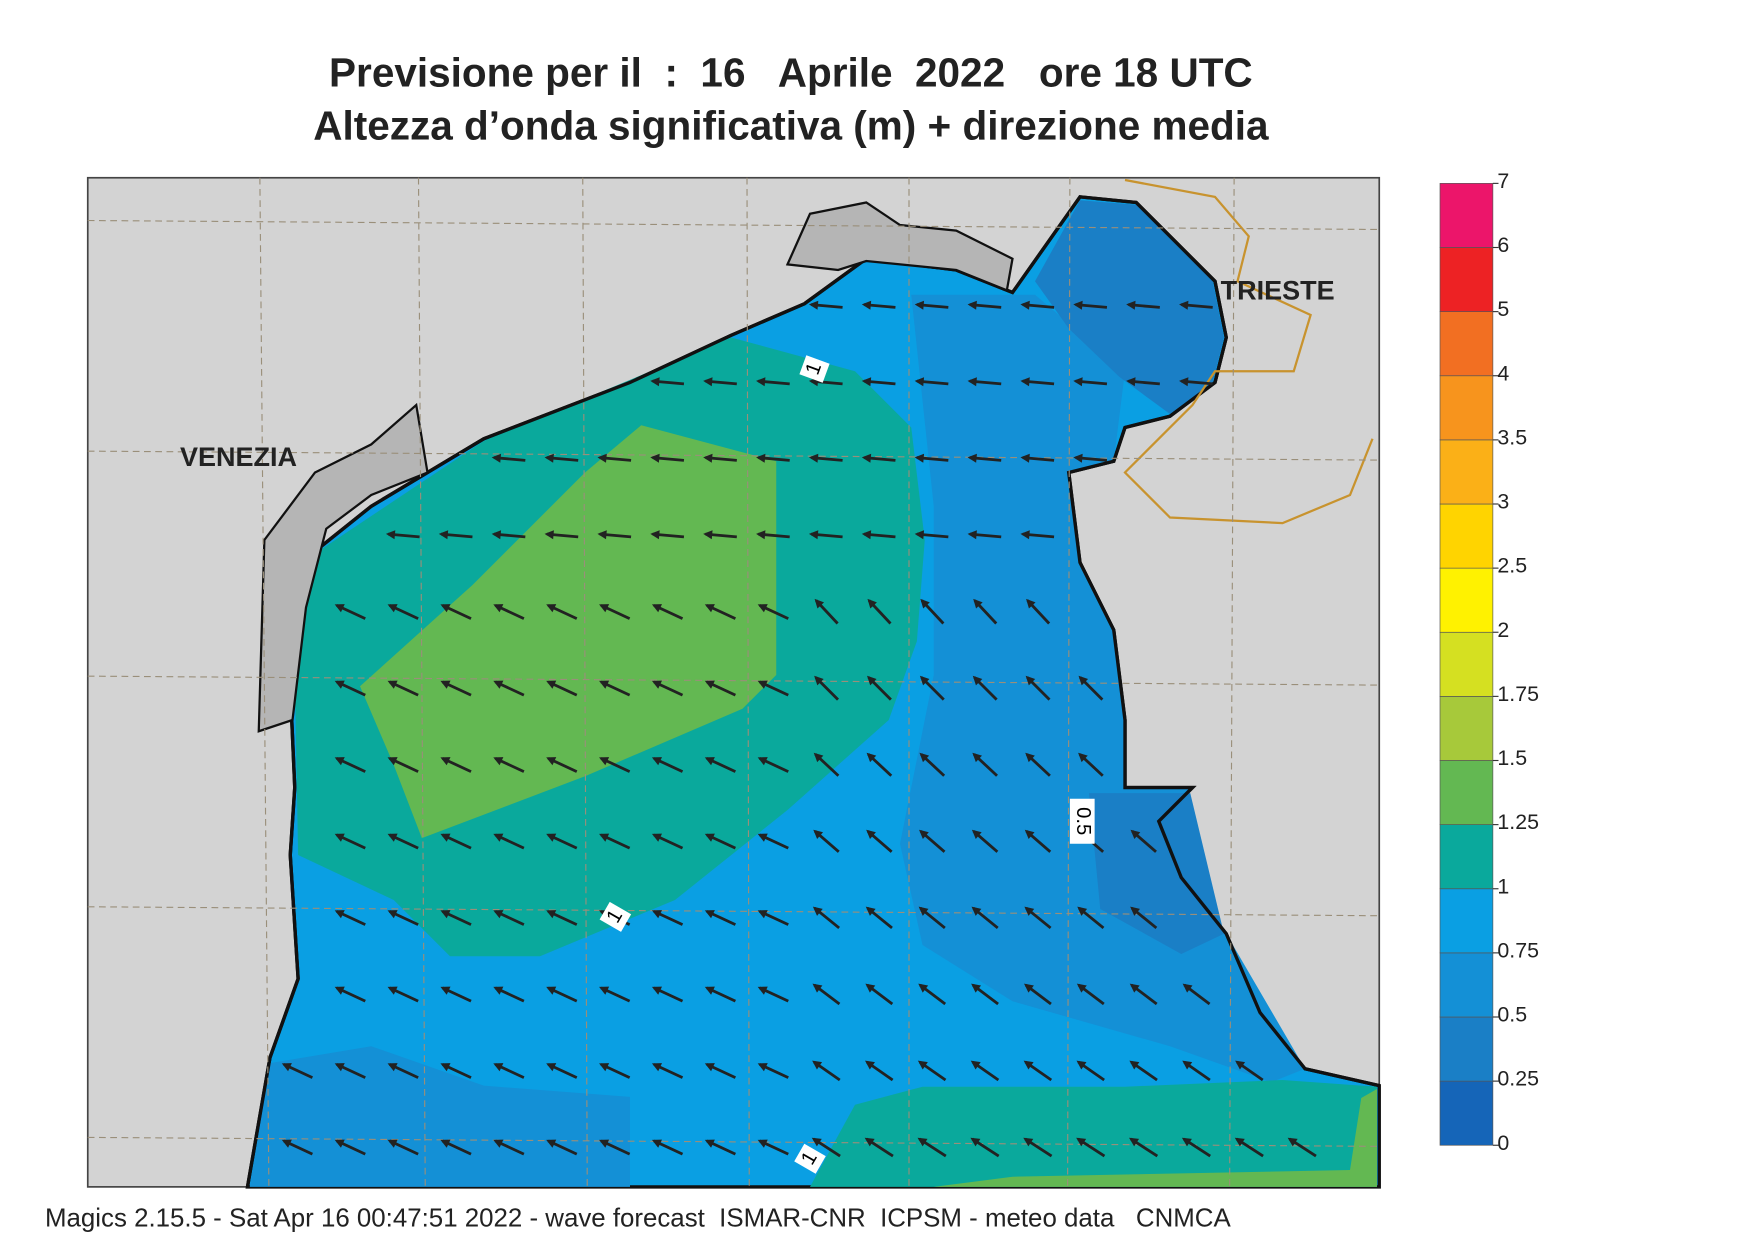 The width and height of the screenshot is (1755, 1242). I want to click on colorbar-label: 7, so click(1503, 181).